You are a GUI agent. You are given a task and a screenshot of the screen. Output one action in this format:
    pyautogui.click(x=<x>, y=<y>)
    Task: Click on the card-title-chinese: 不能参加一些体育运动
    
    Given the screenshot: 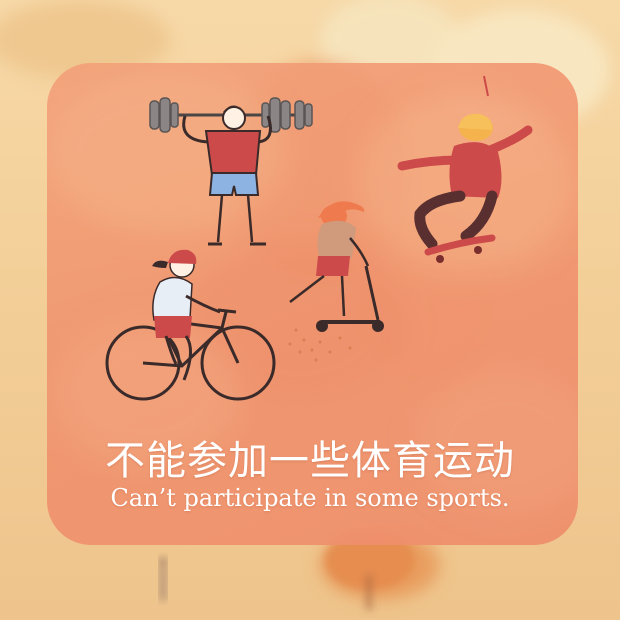 What is the action you would take?
    pyautogui.click(x=310, y=461)
    